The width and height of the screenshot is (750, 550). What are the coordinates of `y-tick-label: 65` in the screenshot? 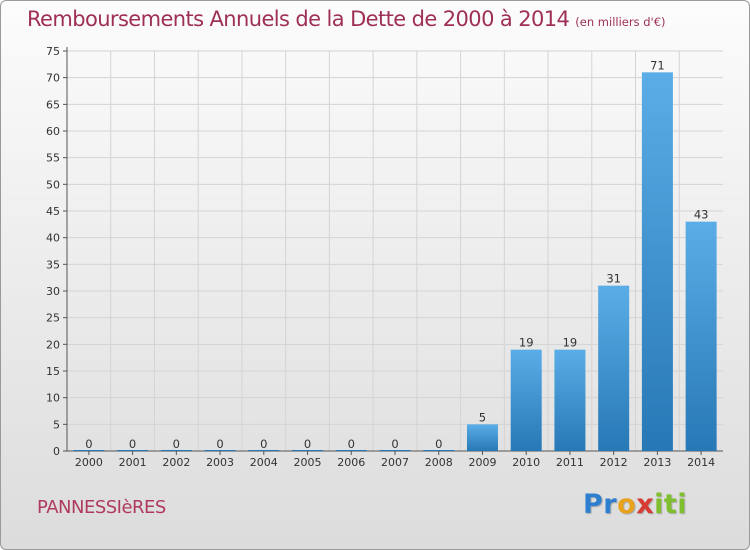 It's located at (53, 104).